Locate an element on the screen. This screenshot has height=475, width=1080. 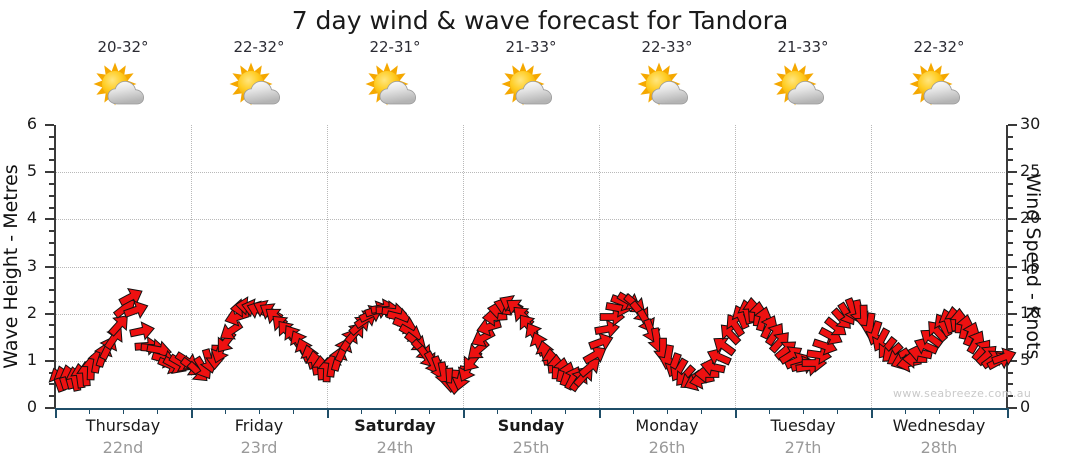
day-forecast-sunday: 21-33° is located at coordinates (531, 79).